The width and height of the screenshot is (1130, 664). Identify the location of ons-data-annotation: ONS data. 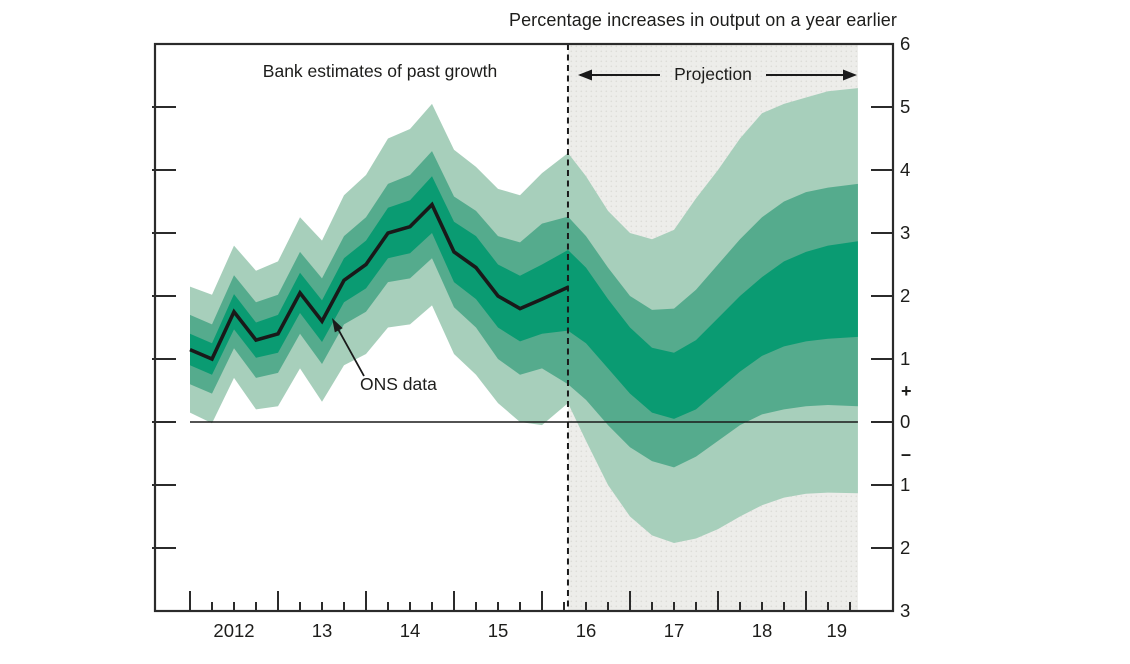
(398, 384).